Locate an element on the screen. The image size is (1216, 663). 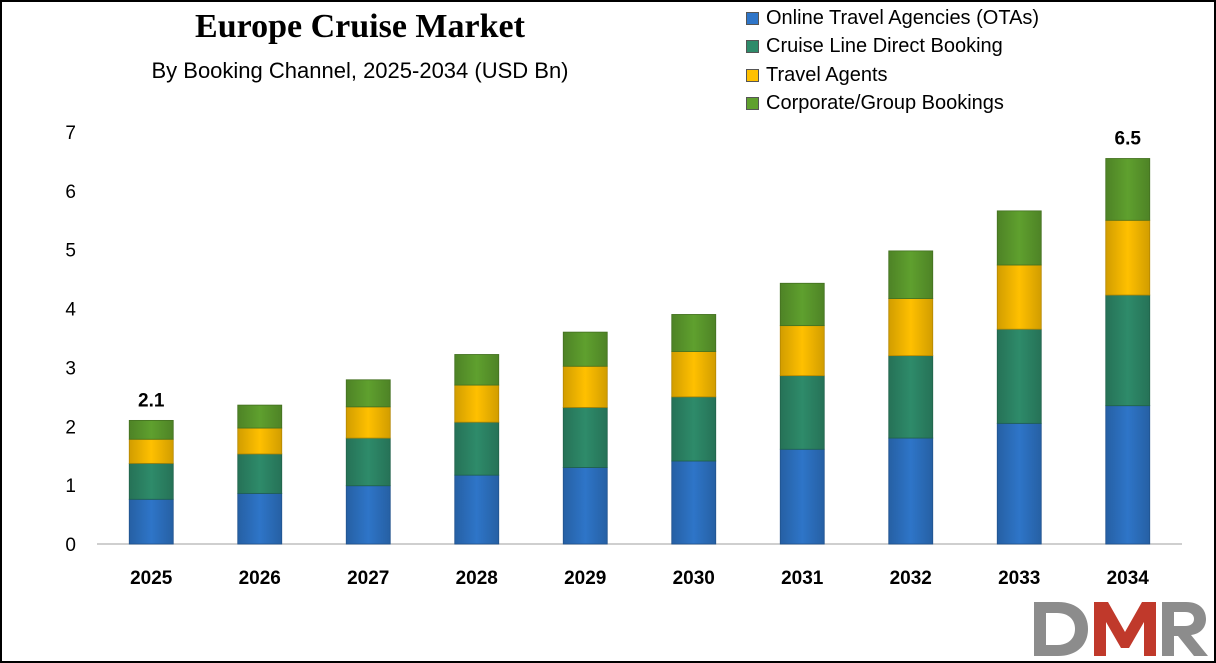
legend-swatch-cruise-line-direct is located at coordinates (752, 47).